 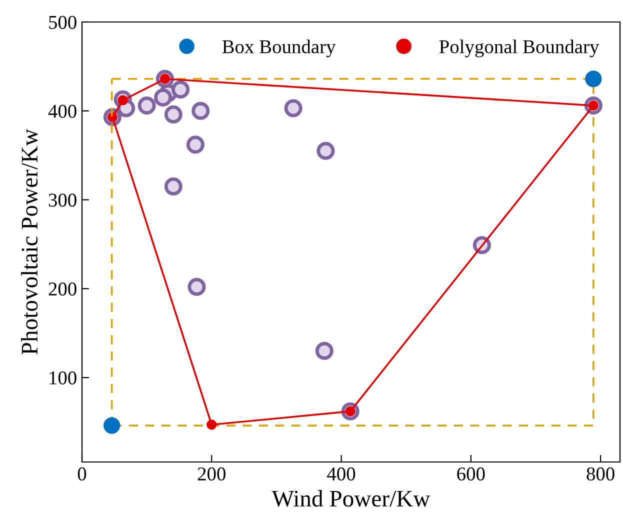 I want to click on y-tick-label: 100, so click(x=63, y=377).